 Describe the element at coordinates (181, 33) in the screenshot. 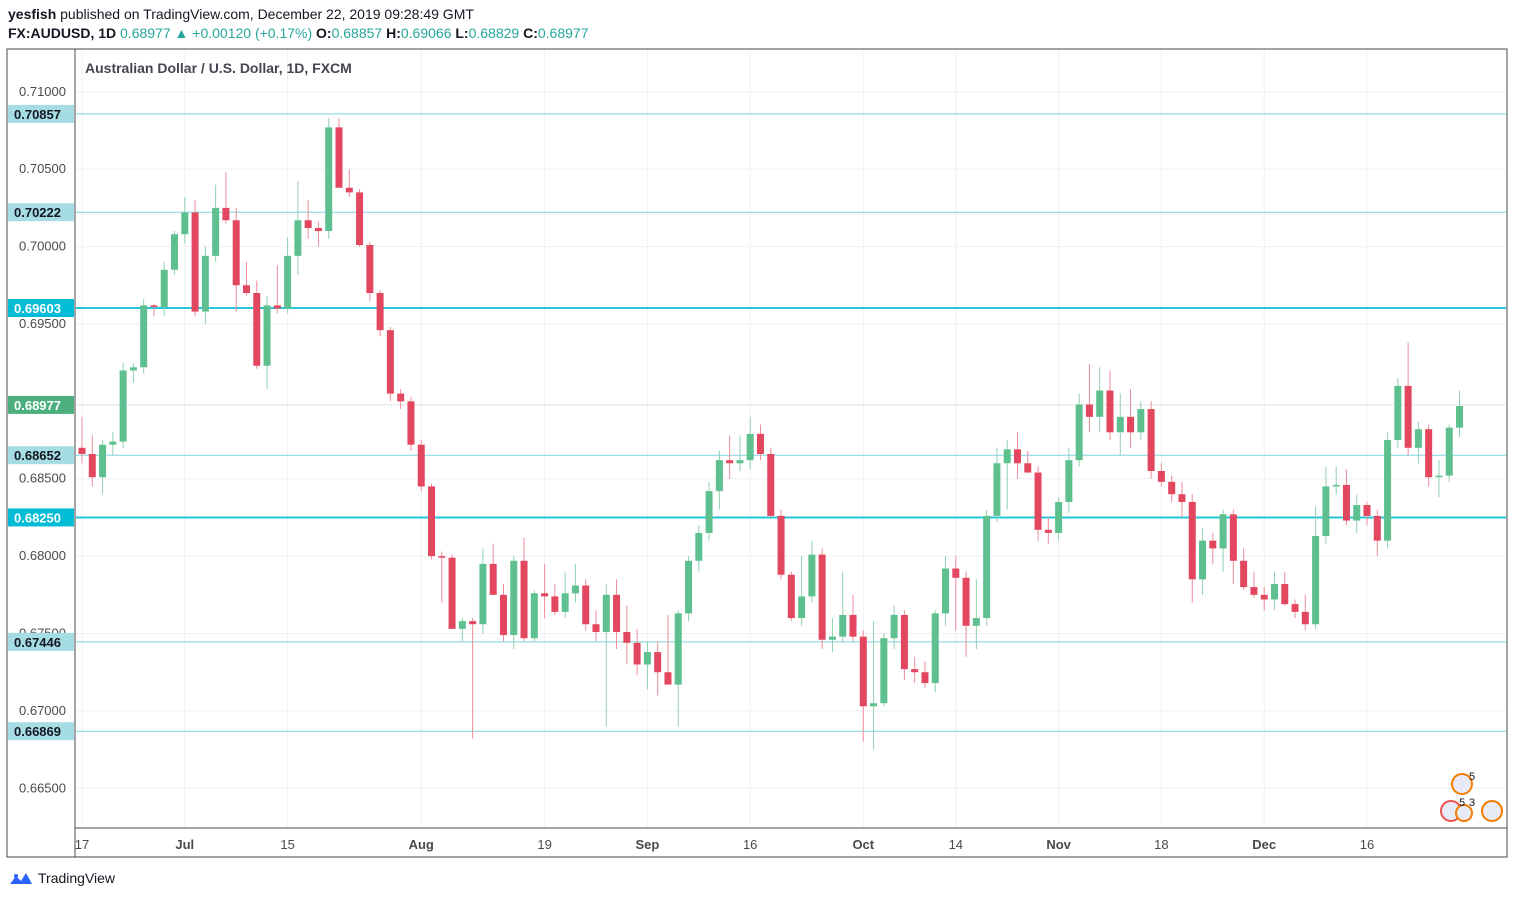

I see `up-arrow-icon: ▲` at that location.